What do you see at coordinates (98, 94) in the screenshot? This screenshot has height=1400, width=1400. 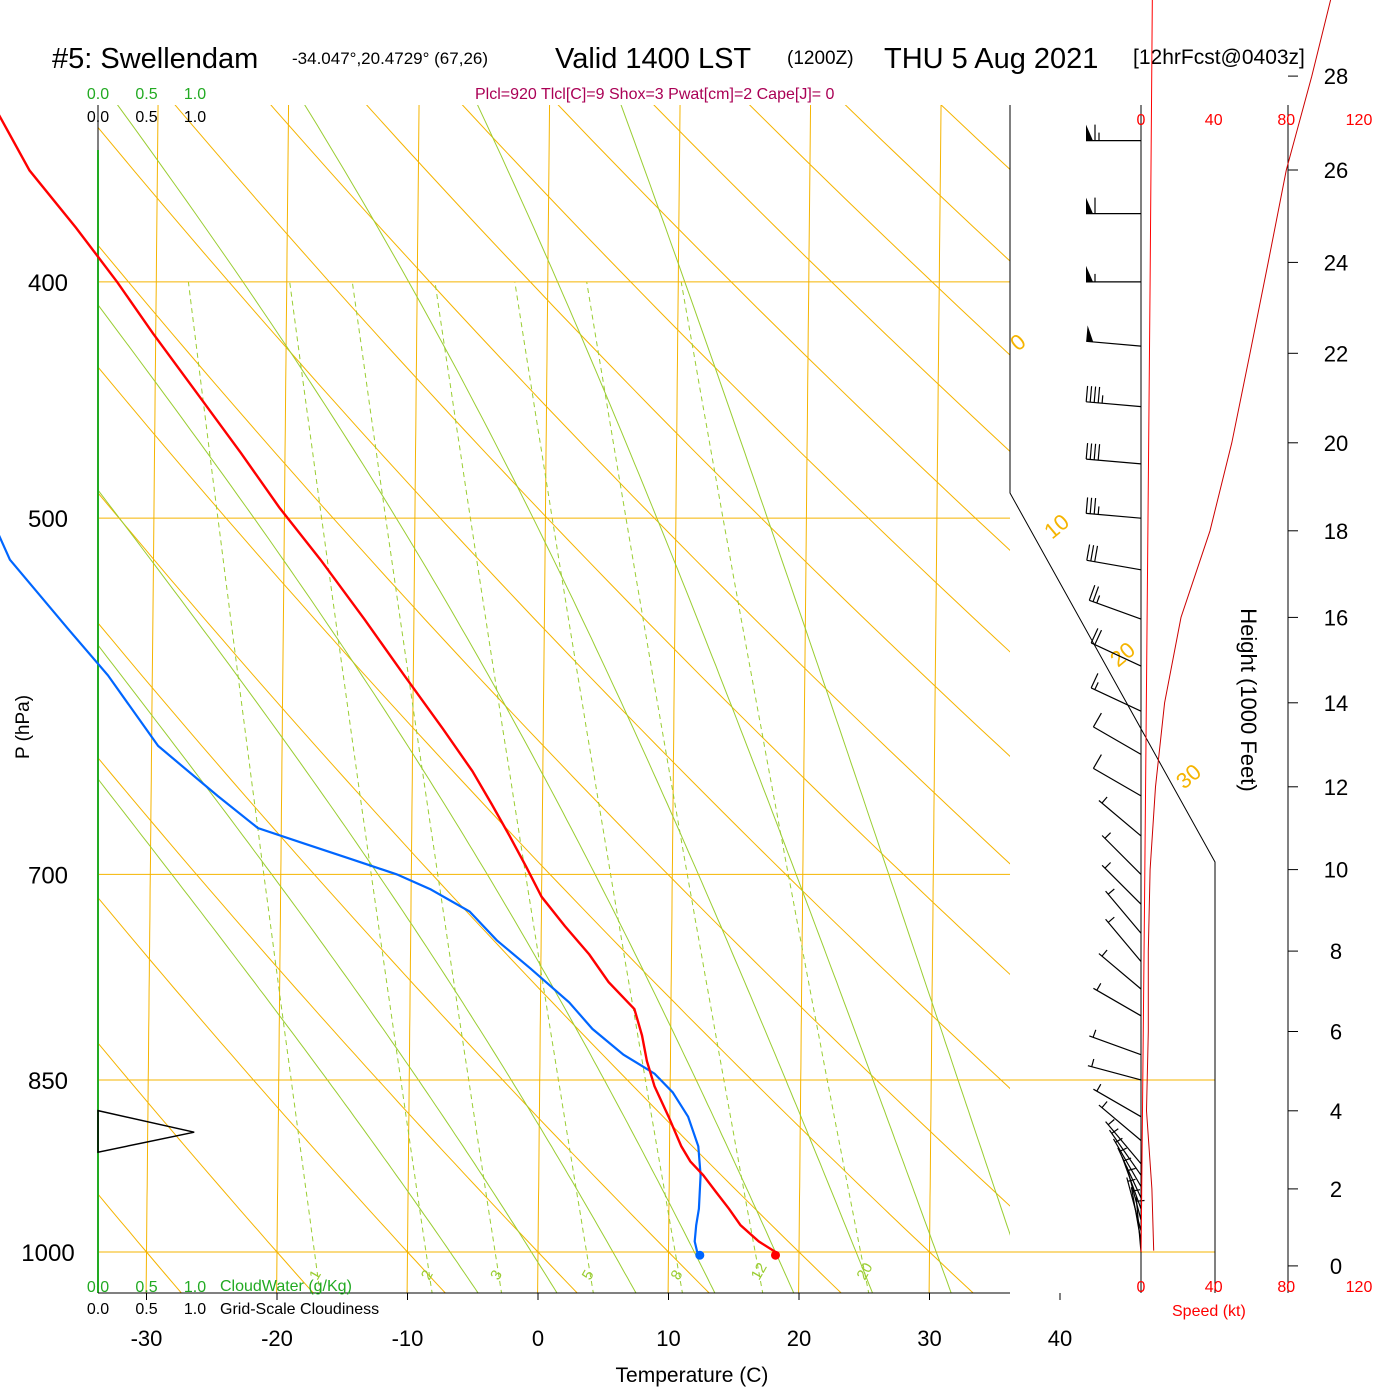 I see `cloudwater-tick-top: 0.0` at bounding box center [98, 94].